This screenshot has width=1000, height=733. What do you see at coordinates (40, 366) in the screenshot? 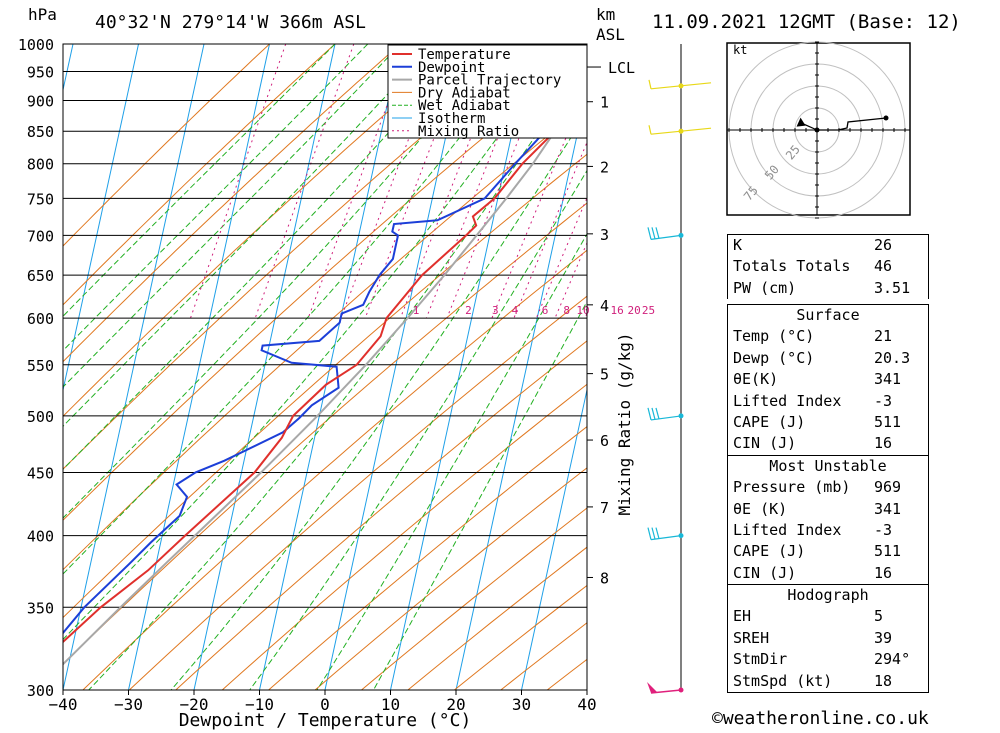
I see `pressure-tick-label: 550` at bounding box center [40, 366].